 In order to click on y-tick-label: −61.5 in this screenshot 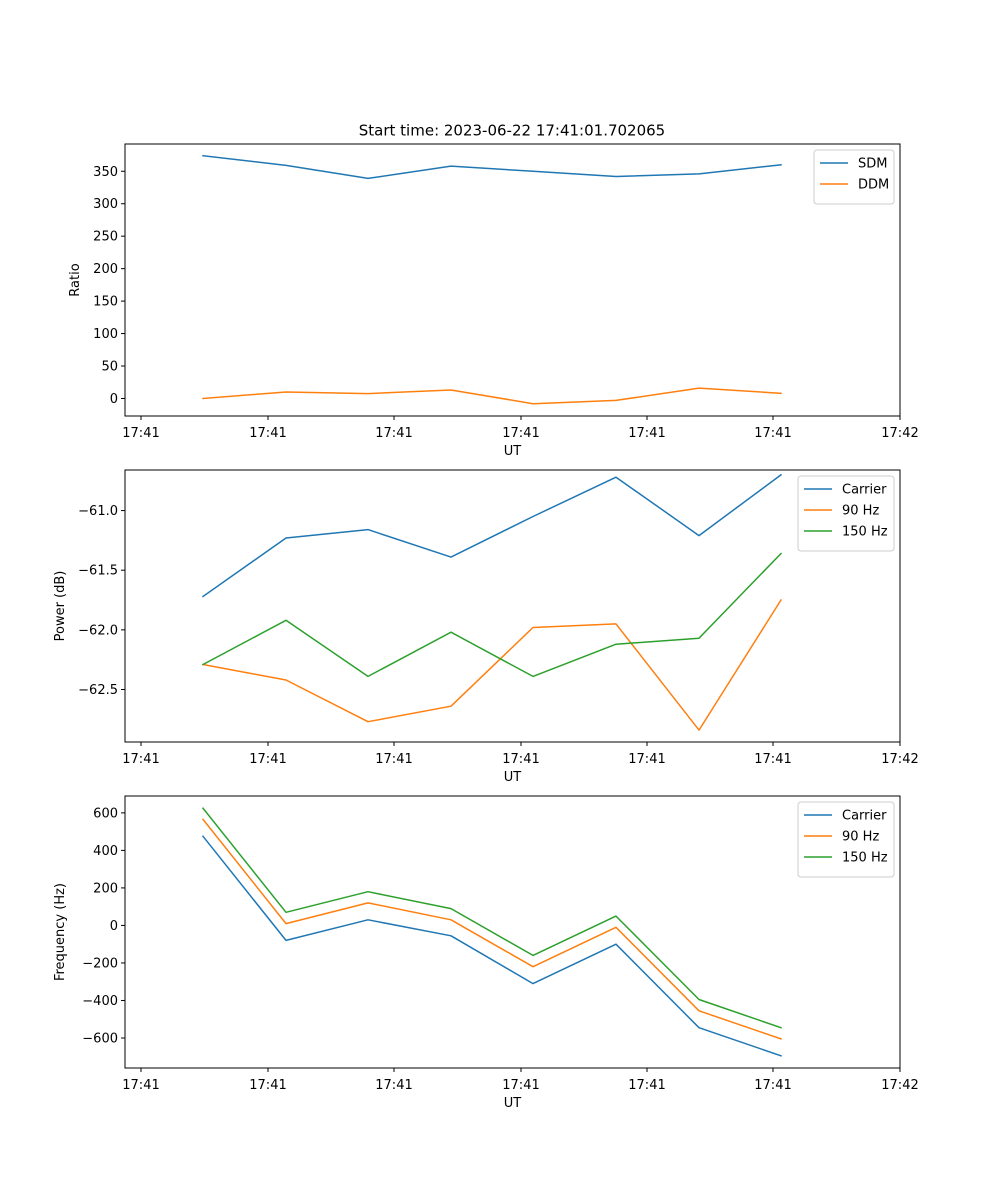, I will do `click(98, 571)`.